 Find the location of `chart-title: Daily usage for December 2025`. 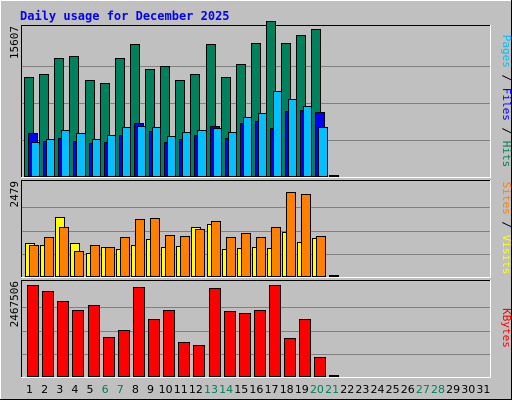

chart-title: Daily usage for December 2025 is located at coordinates (125, 16).